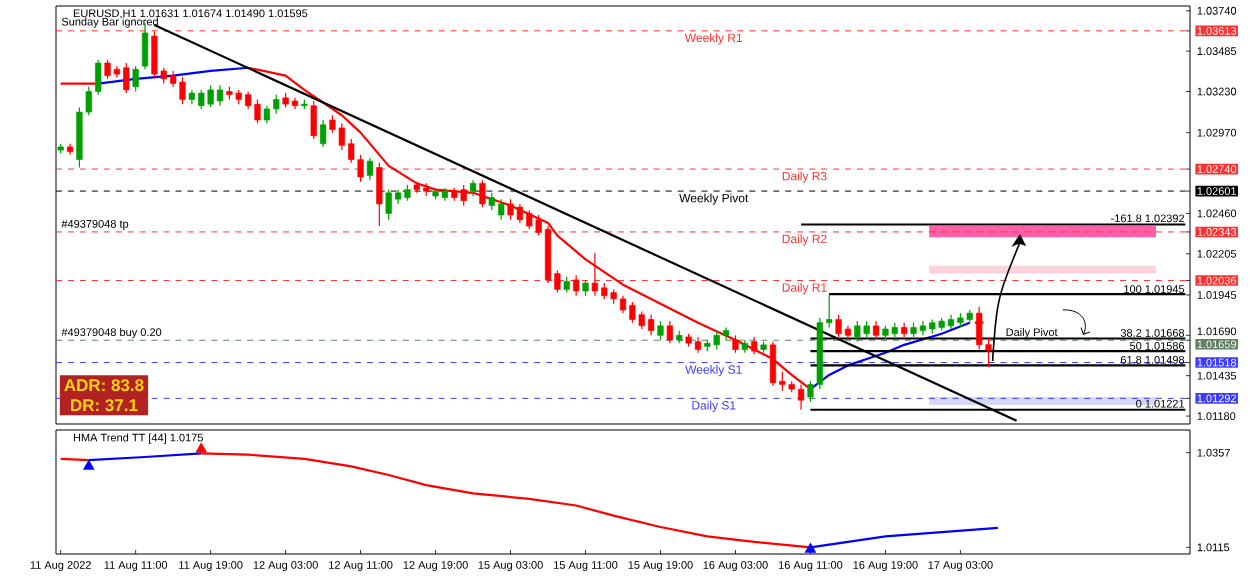  I want to click on annotation: ADR: 83.8, so click(104, 385).